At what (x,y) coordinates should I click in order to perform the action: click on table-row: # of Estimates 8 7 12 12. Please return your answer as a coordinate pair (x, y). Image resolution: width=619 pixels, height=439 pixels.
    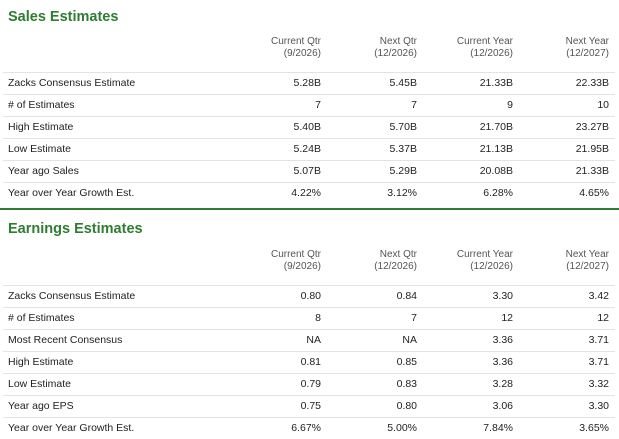
    Looking at the image, I should click on (309, 319).